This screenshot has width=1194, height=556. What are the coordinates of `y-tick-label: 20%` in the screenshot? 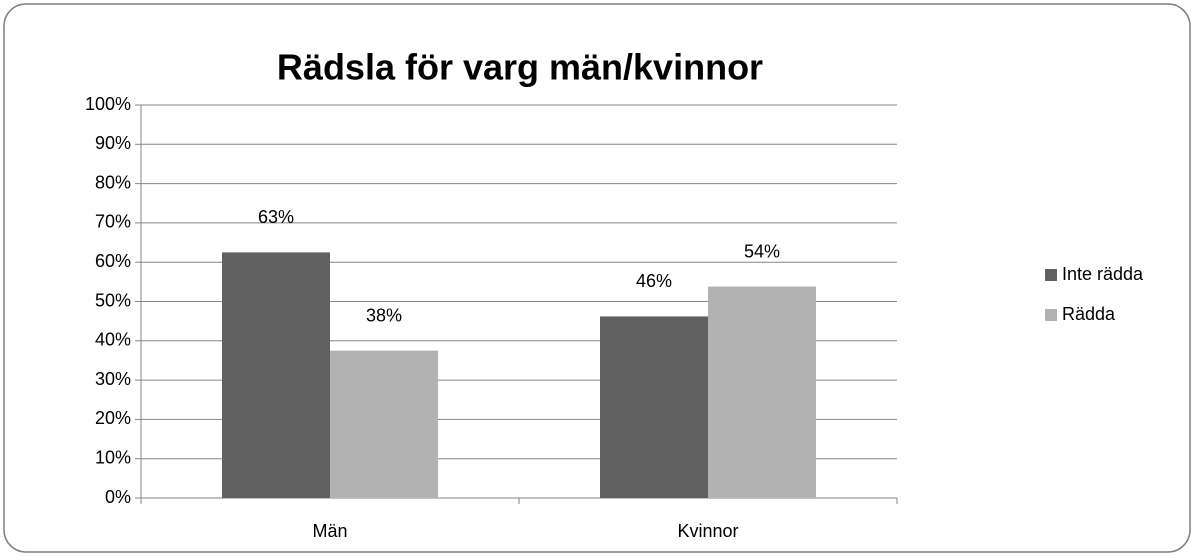 It's located at (113, 418).